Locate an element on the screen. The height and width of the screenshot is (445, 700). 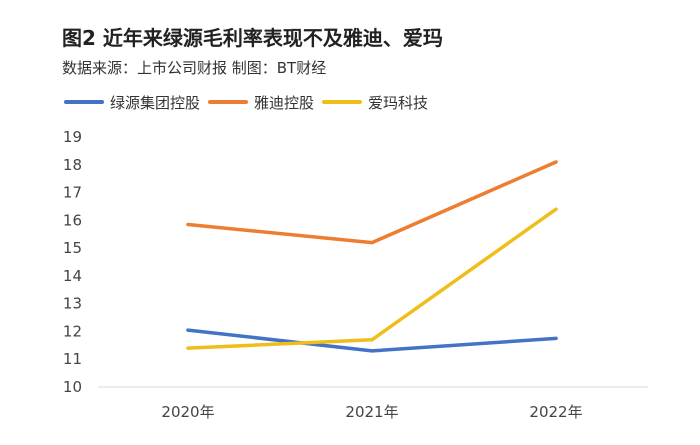
y-tick-label-18: 18 is located at coordinates (72, 165).